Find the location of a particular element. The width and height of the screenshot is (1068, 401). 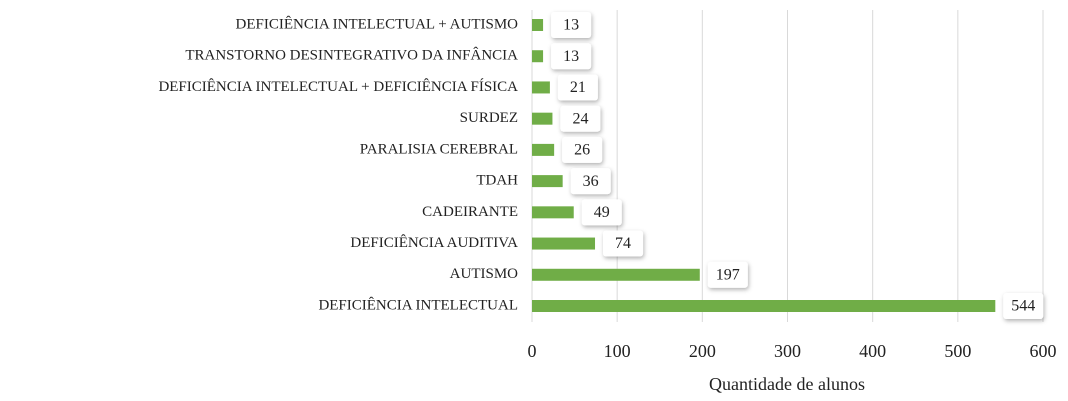

y-tick-label: CADEIRANTE is located at coordinates (470, 212).